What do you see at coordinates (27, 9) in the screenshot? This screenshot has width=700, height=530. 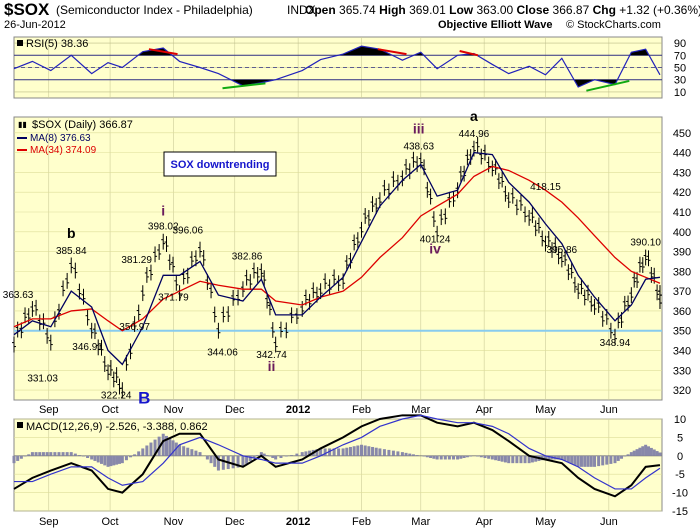 I see `chart-symbol-title: $SOX` at bounding box center [27, 9].